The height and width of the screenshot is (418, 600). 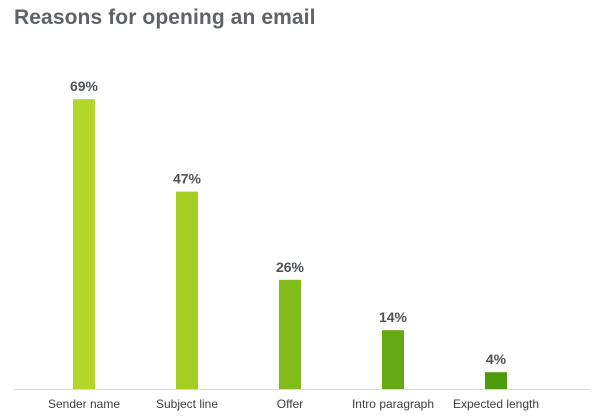 What do you see at coordinates (496, 404) in the screenshot?
I see `category-label-expected-length: Expected length` at bounding box center [496, 404].